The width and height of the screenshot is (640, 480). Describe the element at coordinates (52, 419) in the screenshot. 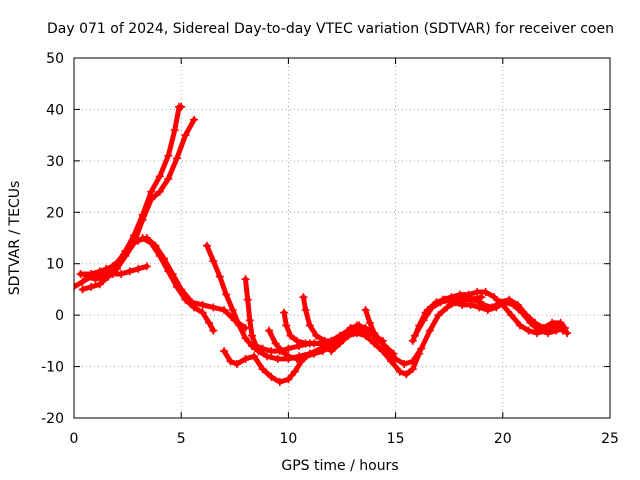

I see `y-tick-label: -20` at that location.